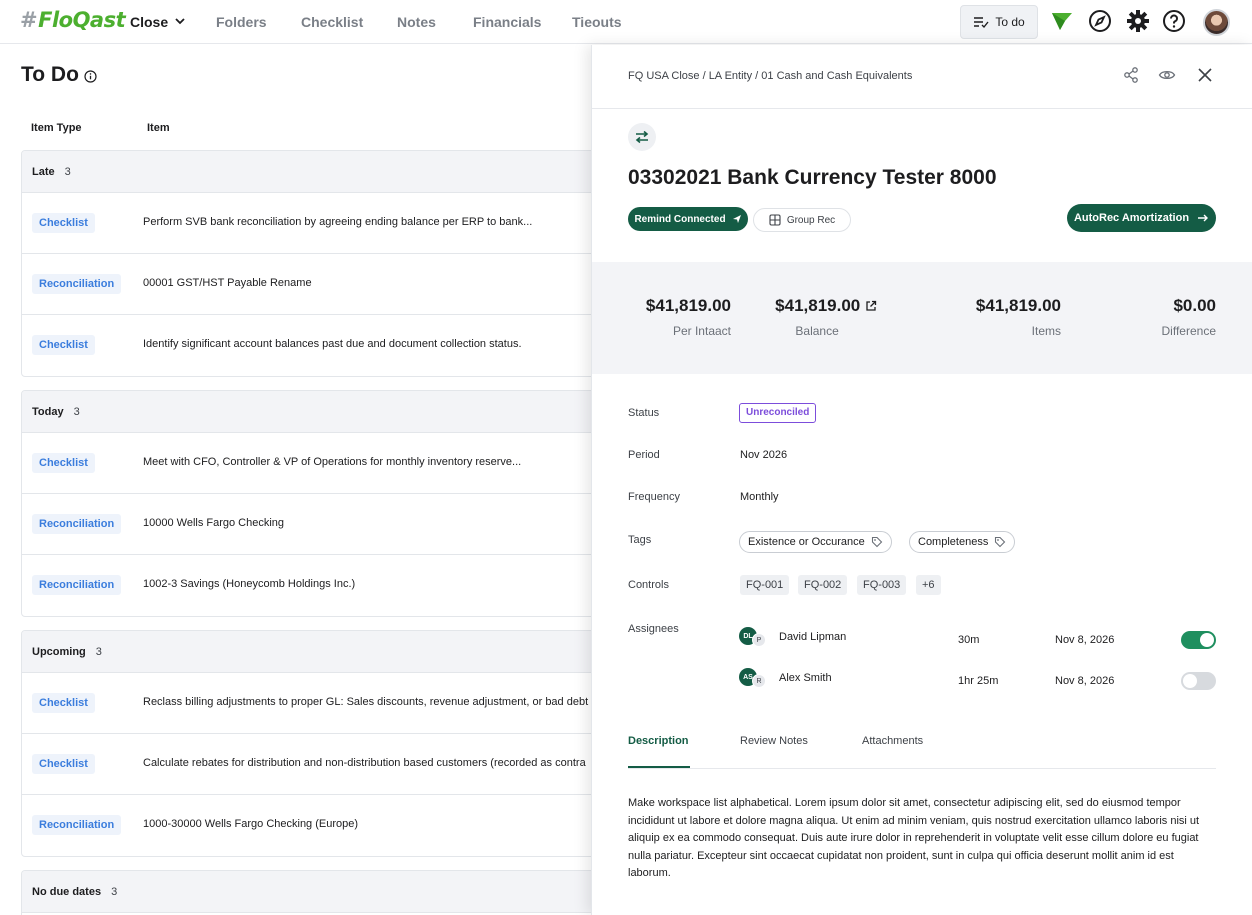 The height and width of the screenshot is (915, 1252). I want to click on nav-checklist: Checklist, so click(332, 22).